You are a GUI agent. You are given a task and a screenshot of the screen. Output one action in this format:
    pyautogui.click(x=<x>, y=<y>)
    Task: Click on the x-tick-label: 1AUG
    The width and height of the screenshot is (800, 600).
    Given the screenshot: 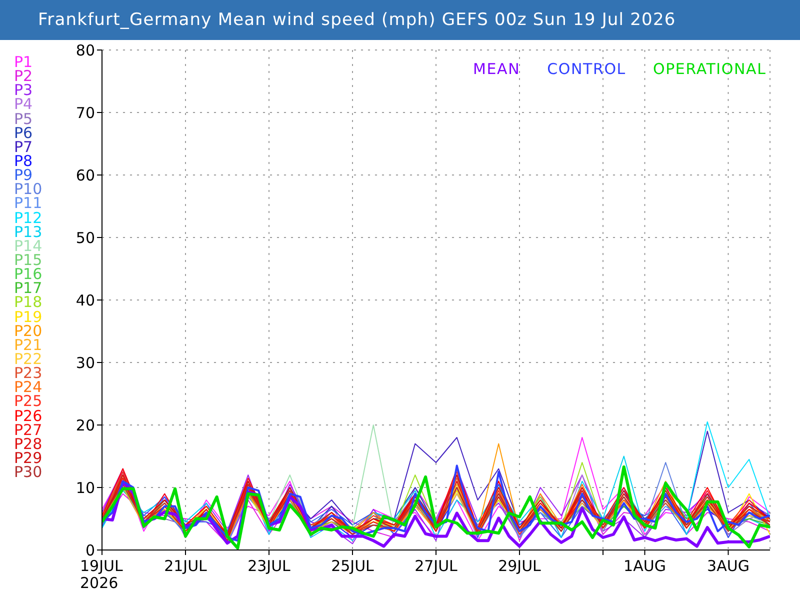 What is the action you would take?
    pyautogui.click(x=645, y=566)
    